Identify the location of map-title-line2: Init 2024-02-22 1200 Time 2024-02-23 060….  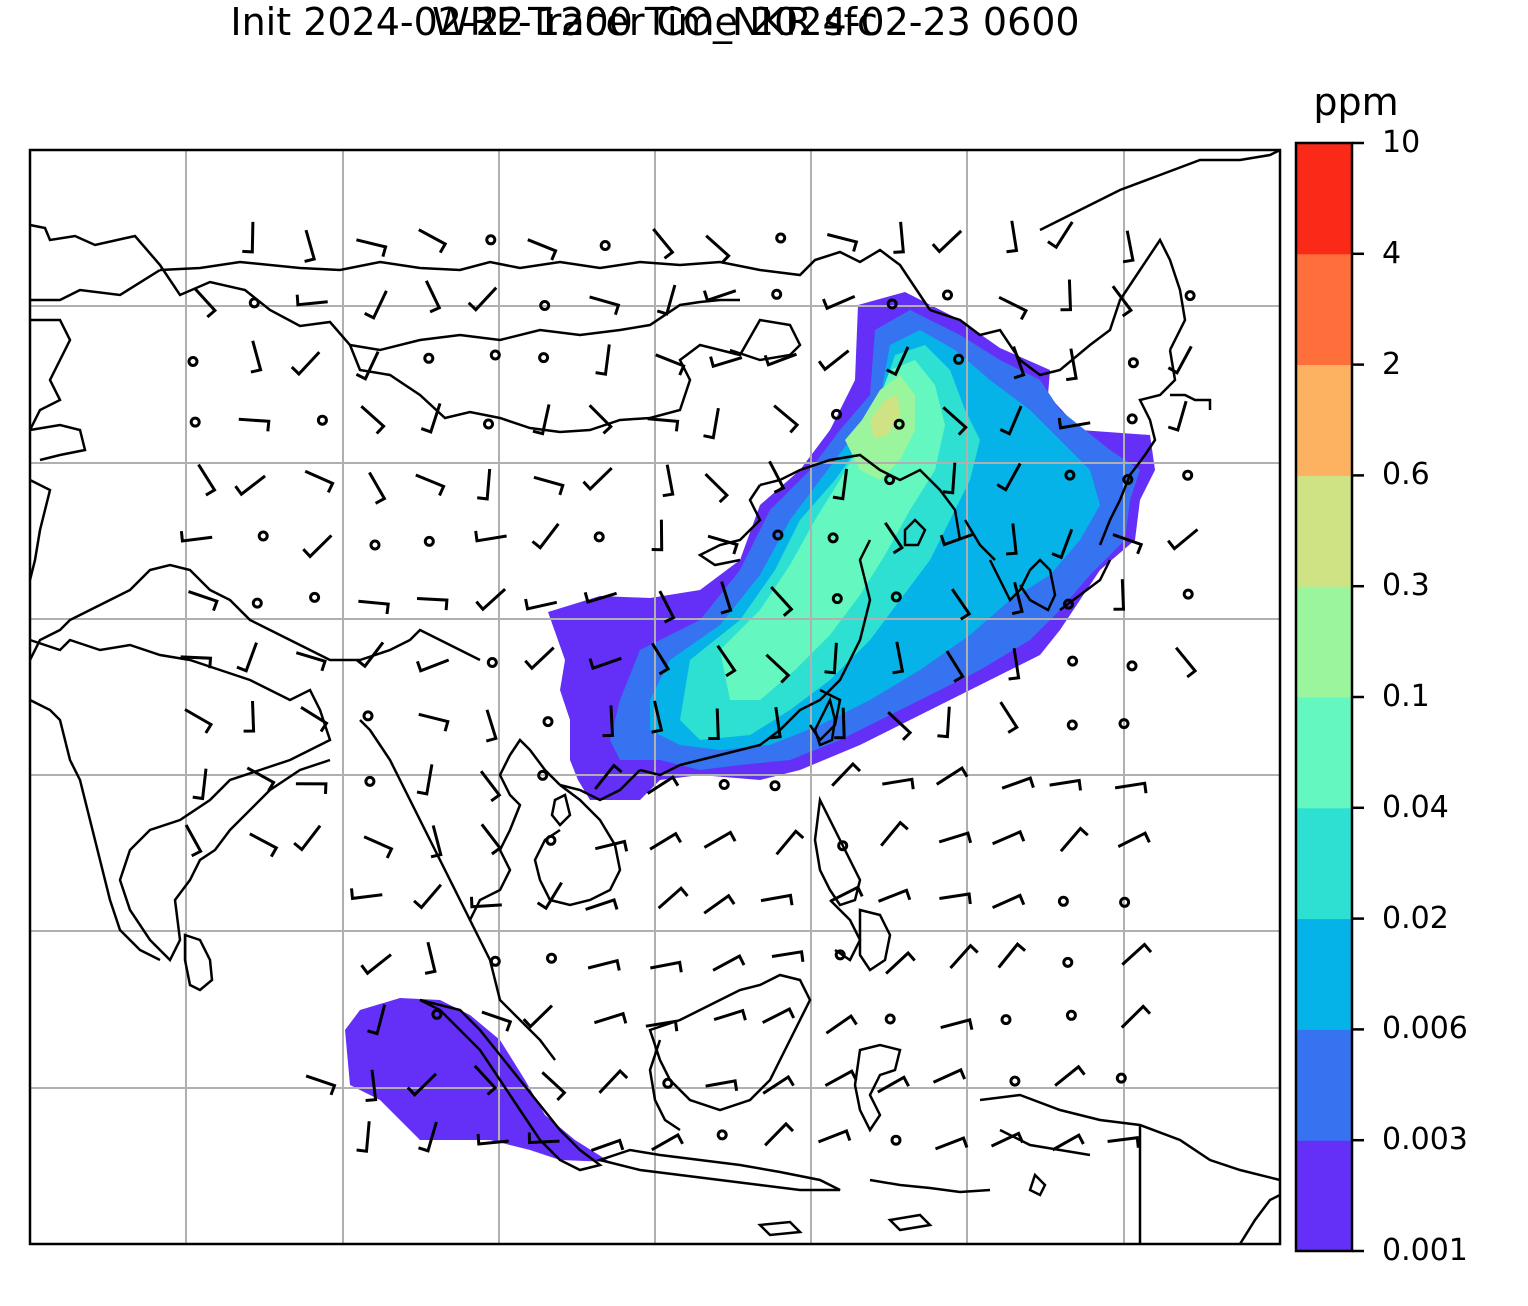
(655, 22).